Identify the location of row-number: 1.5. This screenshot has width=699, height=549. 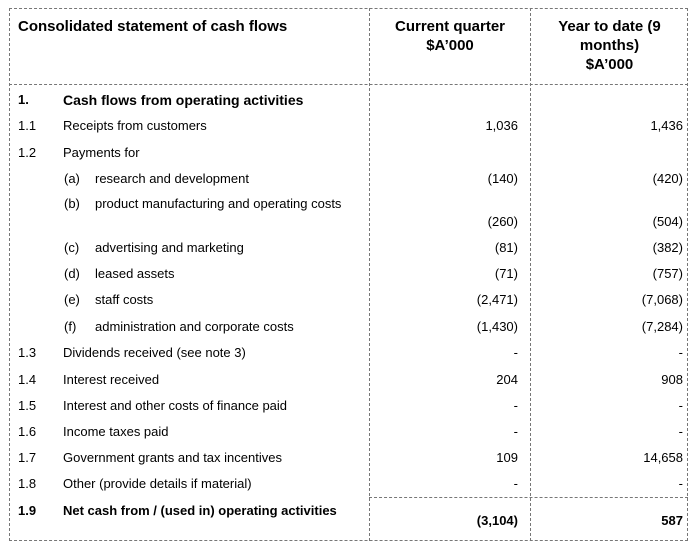
(27, 405).